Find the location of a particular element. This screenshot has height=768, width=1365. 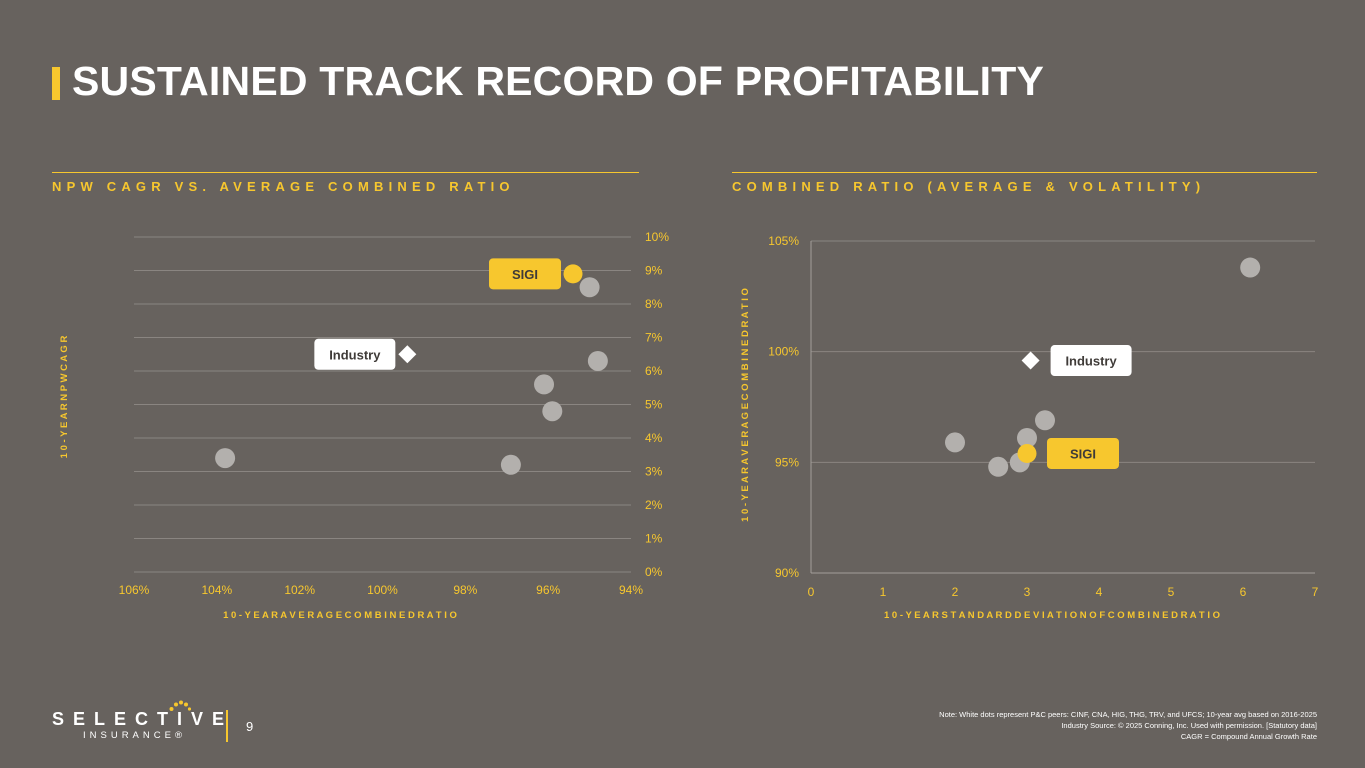

y-axis-title: 1 0 - Y E A R N P W C A G R is located at coordinates (64, 397).